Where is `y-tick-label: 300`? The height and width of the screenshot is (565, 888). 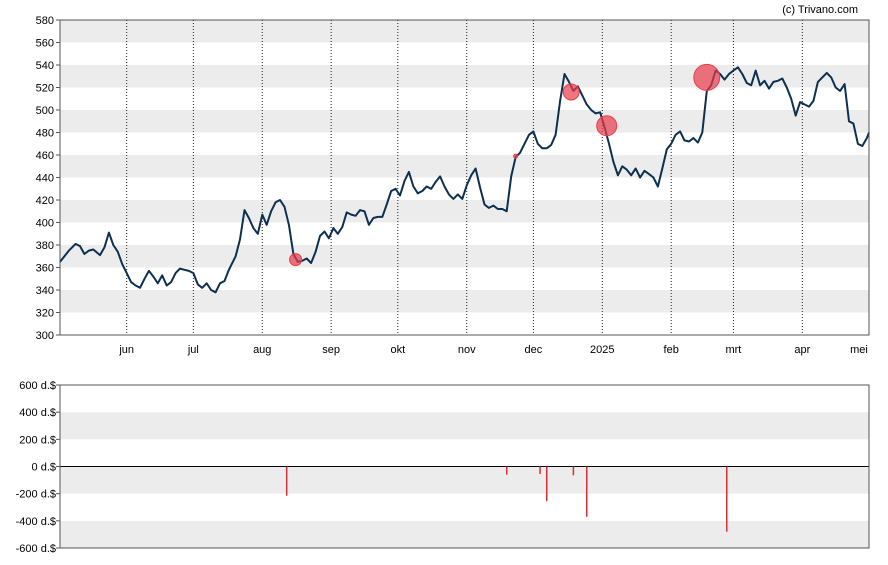 y-tick-label: 300 is located at coordinates (45, 336).